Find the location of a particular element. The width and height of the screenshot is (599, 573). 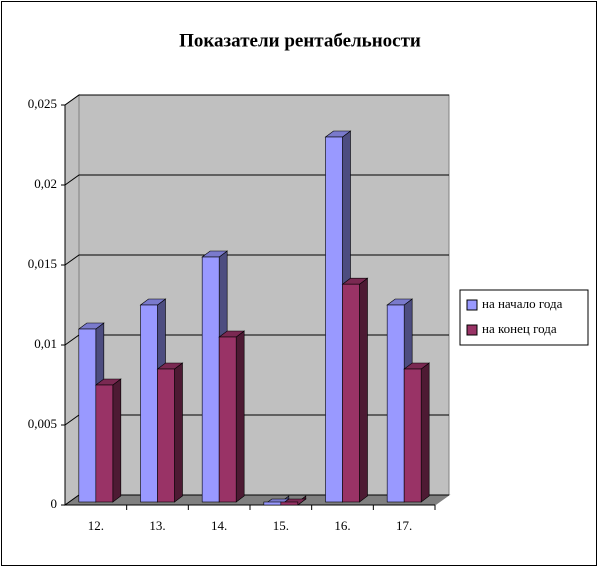

y-tick-label: 0,01 is located at coordinates (45, 343).